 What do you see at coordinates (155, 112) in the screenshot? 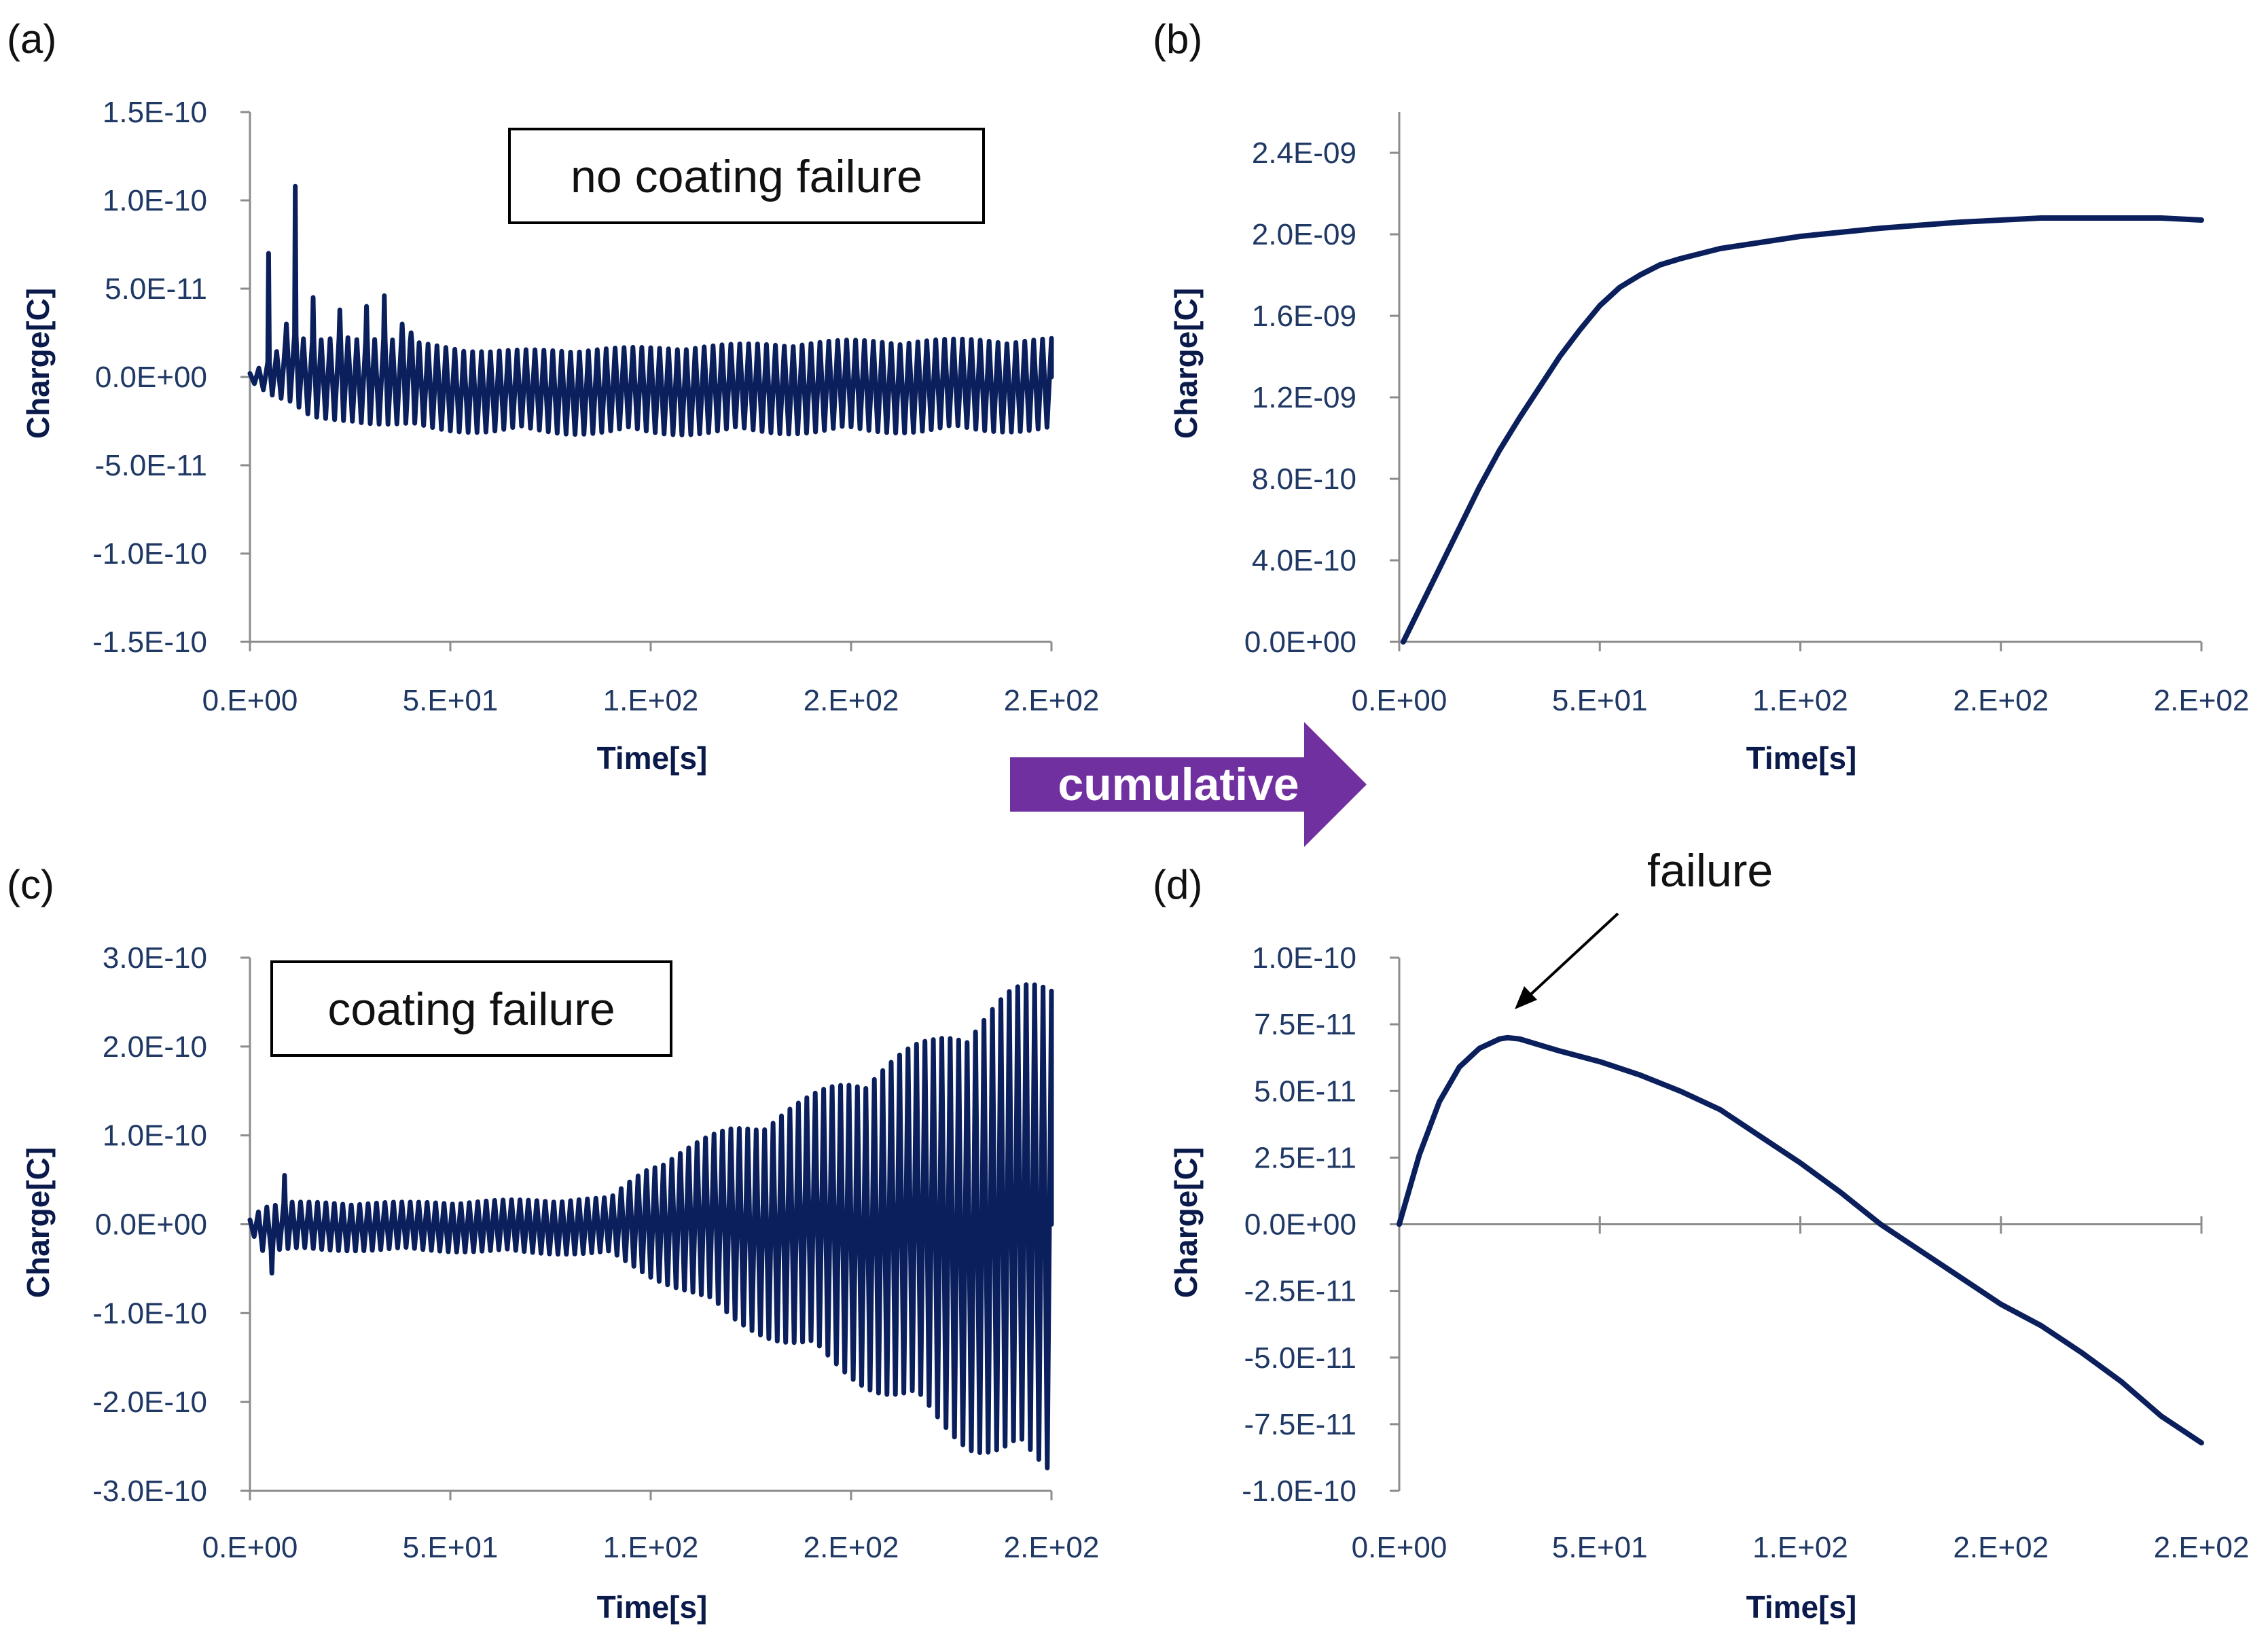
I see `y-tick-label: 1.5E-10` at bounding box center [155, 112].